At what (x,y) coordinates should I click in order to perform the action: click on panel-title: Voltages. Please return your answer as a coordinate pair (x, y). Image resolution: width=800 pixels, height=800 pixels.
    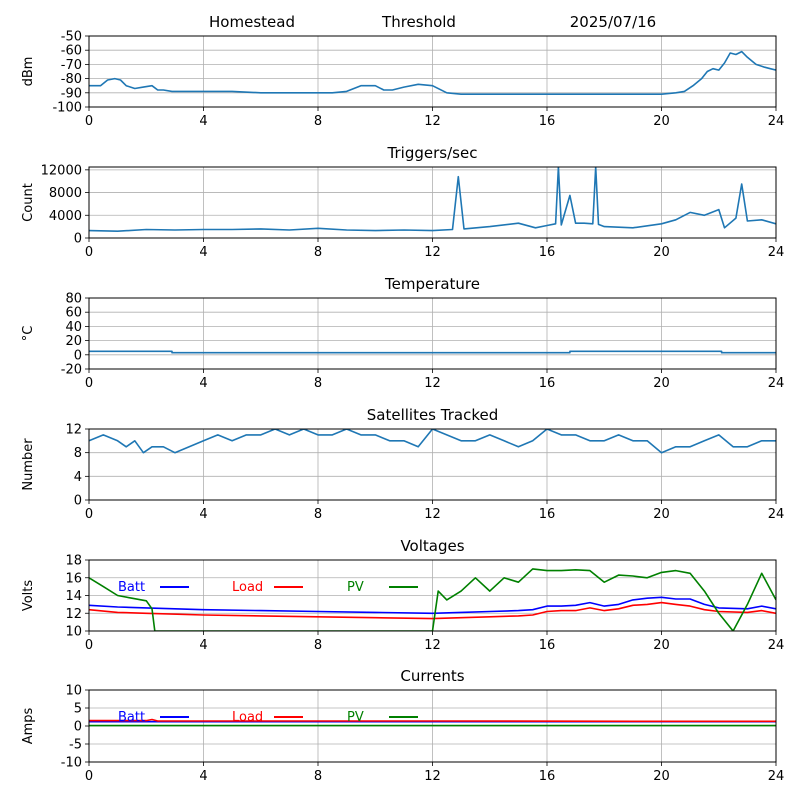
    Looking at the image, I should click on (432, 546).